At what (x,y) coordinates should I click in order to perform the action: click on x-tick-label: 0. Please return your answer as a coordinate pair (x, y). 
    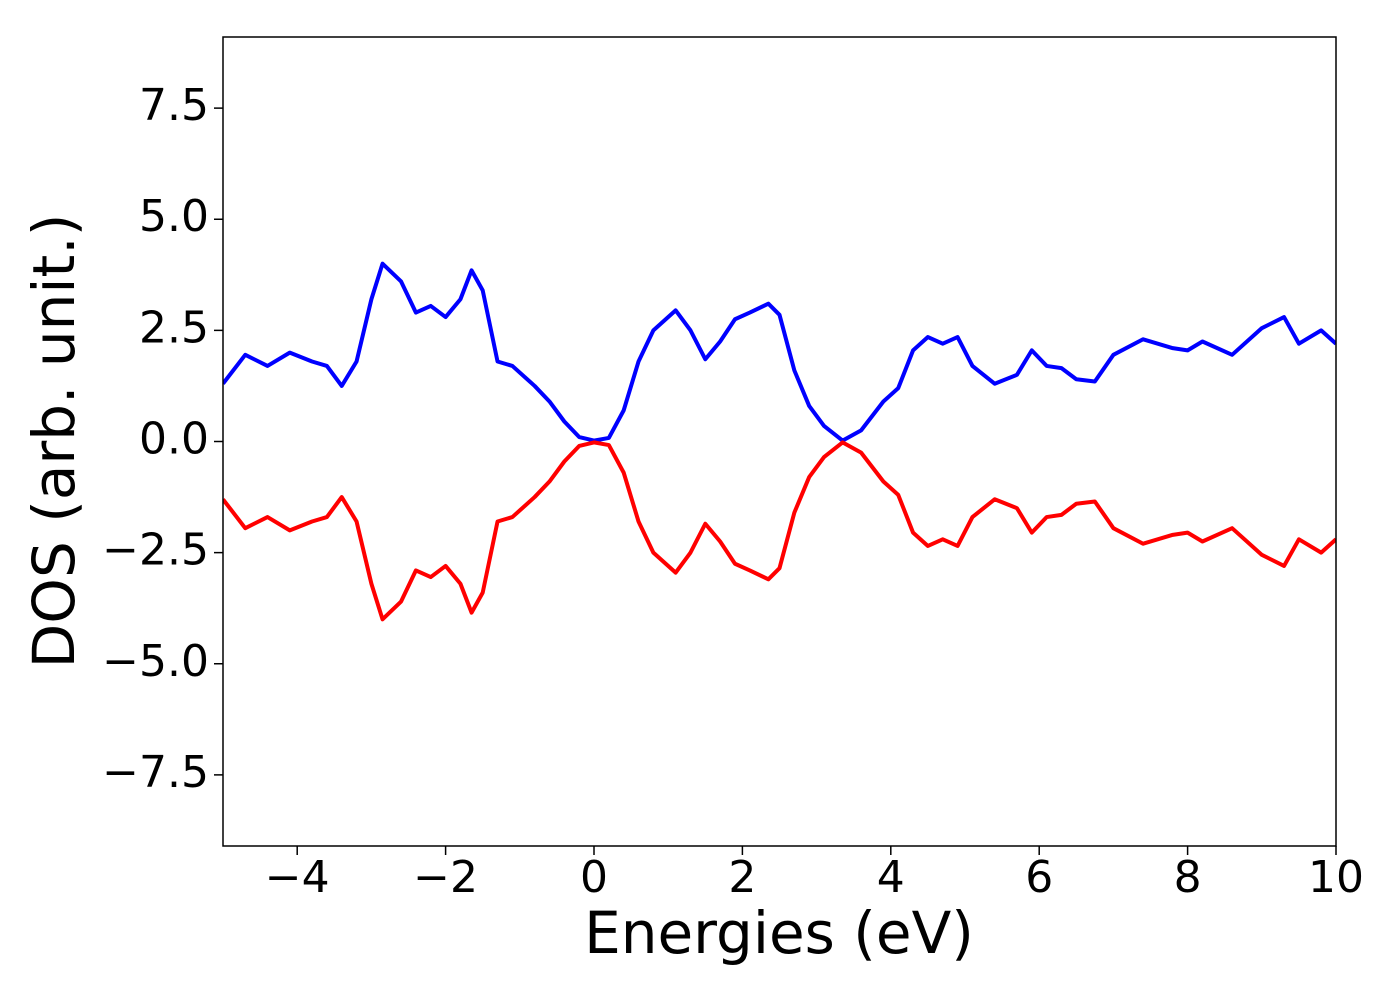
    Looking at the image, I should click on (594, 877).